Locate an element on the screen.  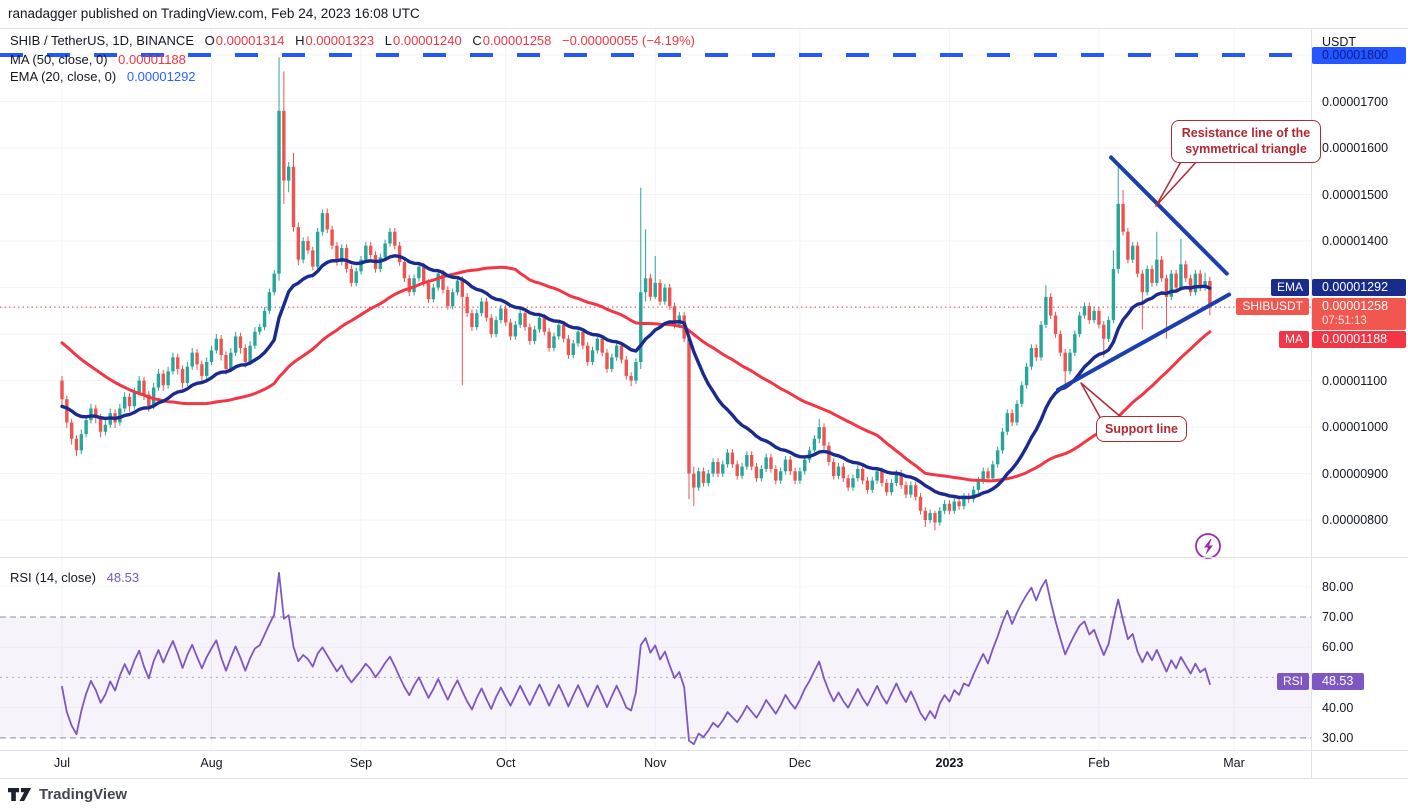
chart-top-border is located at coordinates (704, 28).